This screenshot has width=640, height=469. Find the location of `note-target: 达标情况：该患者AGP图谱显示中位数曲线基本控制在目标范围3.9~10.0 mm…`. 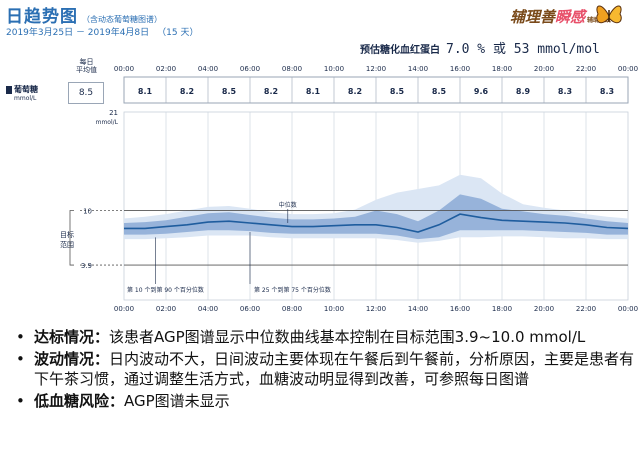

note-target: 达标情况：该患者AGP图谱显示中位数曲线基本控制在目标范围3.9~10.0 mm… is located at coordinates (326, 337).